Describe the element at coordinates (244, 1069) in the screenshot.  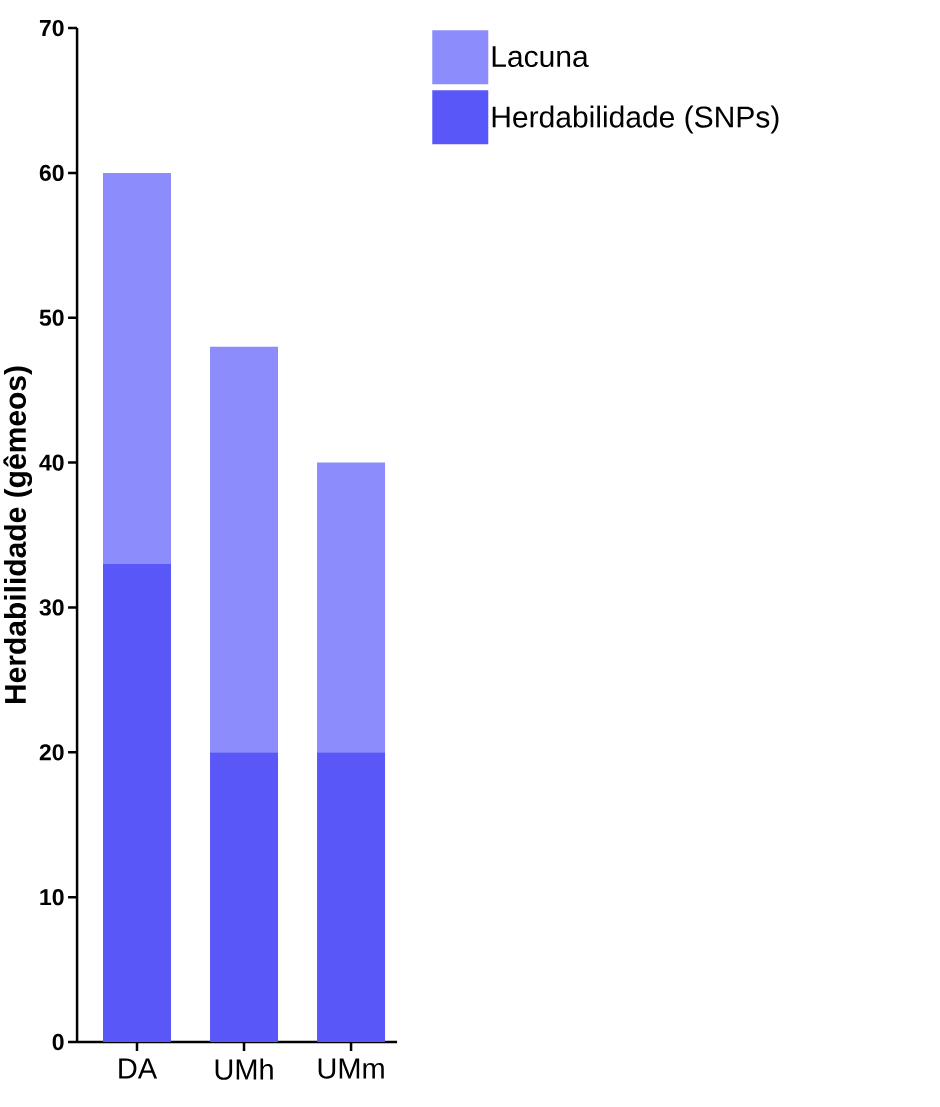
I see `x-tick-label: UMh` at that location.